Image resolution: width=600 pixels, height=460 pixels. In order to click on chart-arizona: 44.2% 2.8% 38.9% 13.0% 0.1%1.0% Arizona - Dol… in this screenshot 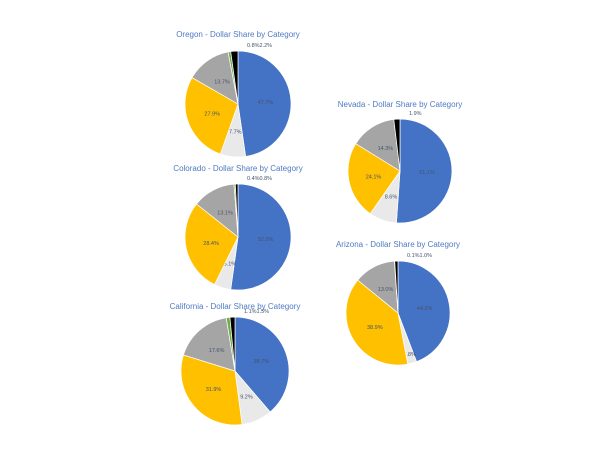, I will do `click(398, 303)`.